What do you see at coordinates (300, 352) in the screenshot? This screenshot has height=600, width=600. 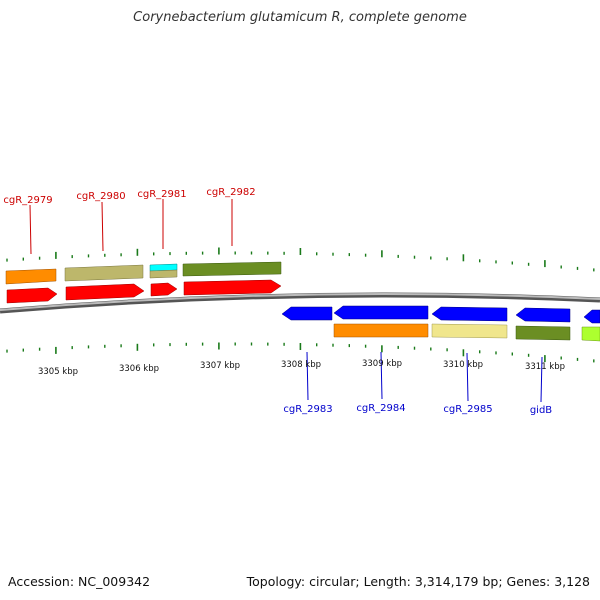 I see `inner-ticks` at bounding box center [300, 352].